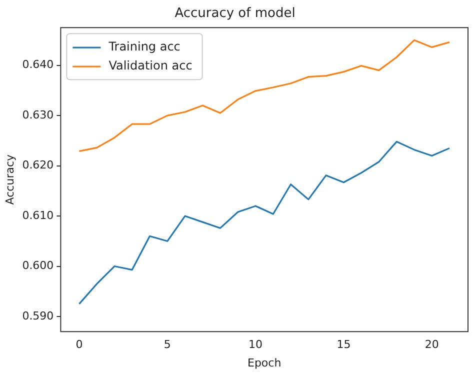  I want to click on y-tick-label: 0.620, so click(38, 165).